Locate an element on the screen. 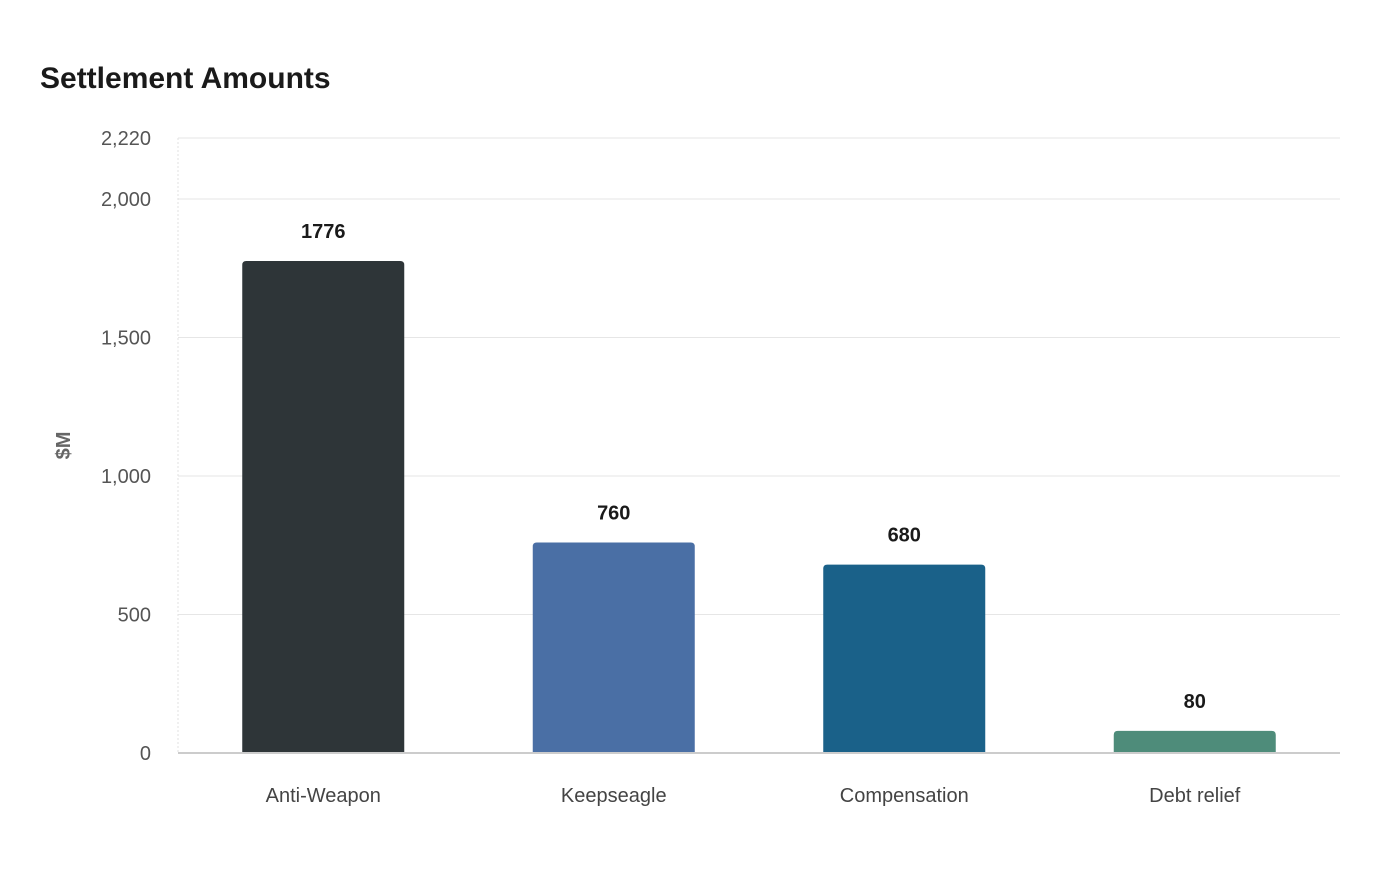  y-axis-title: $M is located at coordinates (64, 446).